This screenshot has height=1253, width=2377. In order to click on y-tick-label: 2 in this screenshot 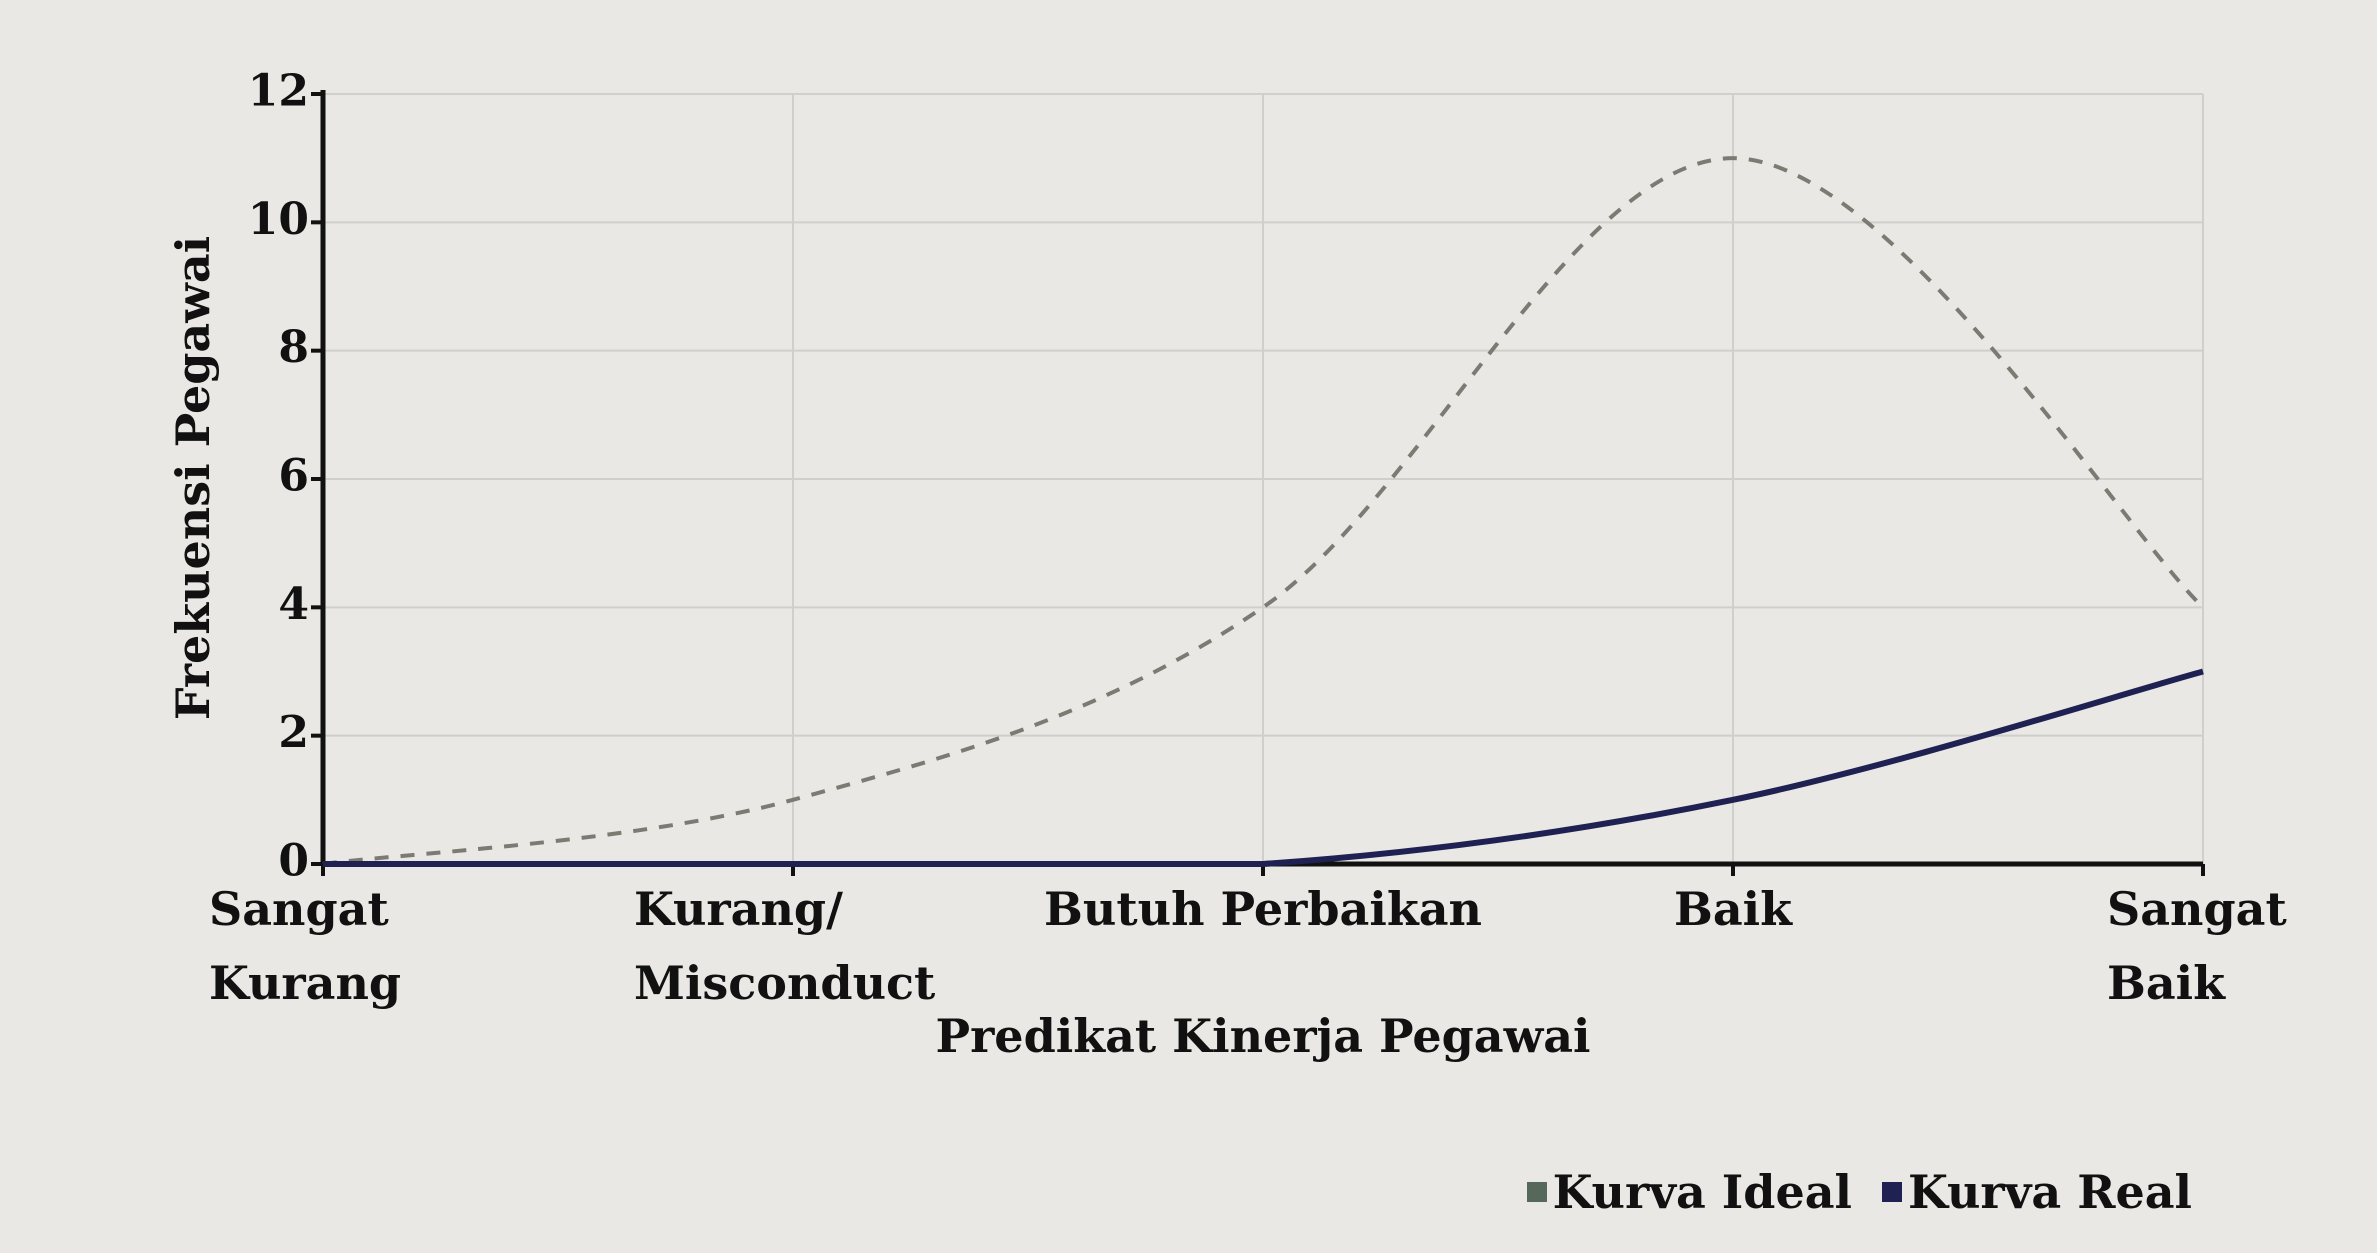, I will do `click(293, 732)`.